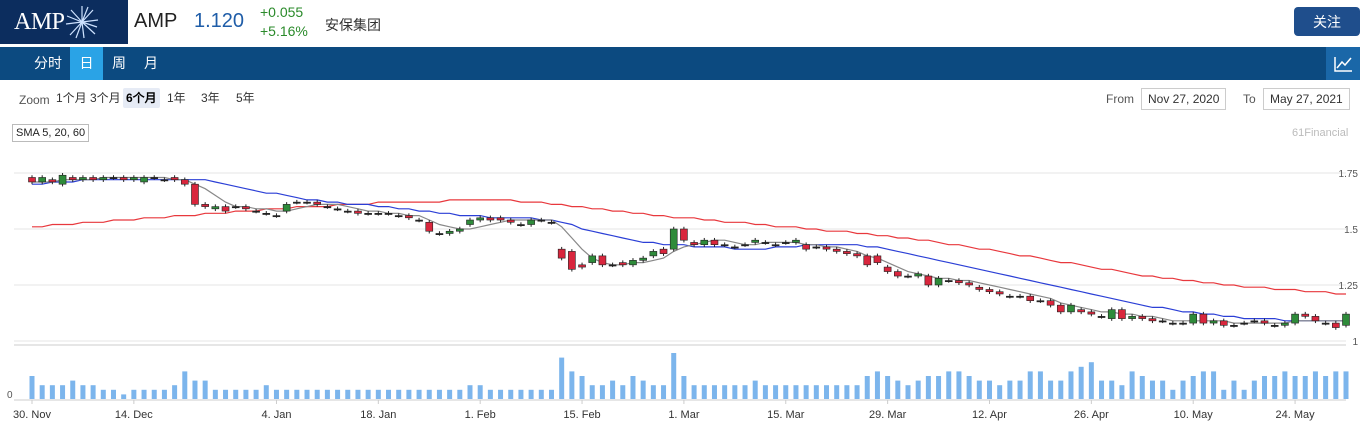 This screenshot has height=444, width=1360. Describe the element at coordinates (1306, 99) in the screenshot. I see `to-date-input: May 27, 2021` at that location.